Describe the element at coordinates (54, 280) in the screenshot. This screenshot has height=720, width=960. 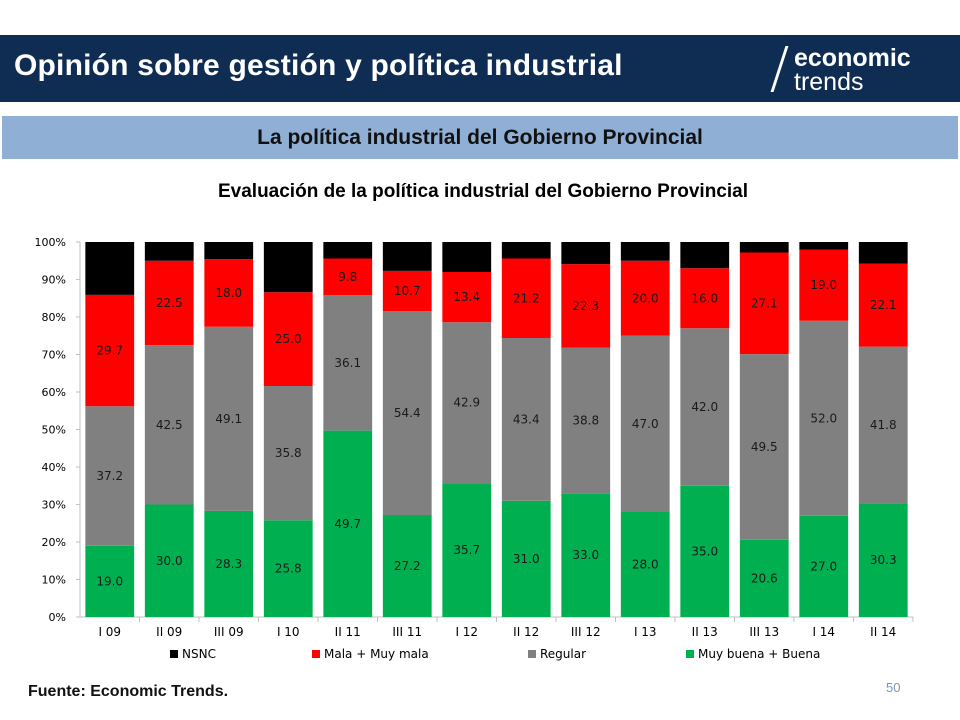
I see `y-tick-label: 90%` at that location.